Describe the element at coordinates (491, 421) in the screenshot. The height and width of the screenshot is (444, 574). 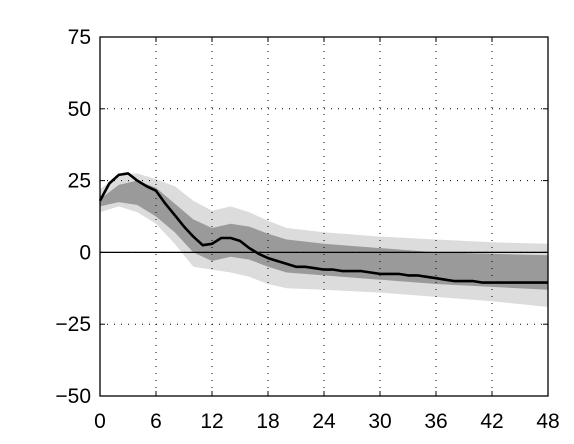
I see `x-tick-label: 42` at that location.